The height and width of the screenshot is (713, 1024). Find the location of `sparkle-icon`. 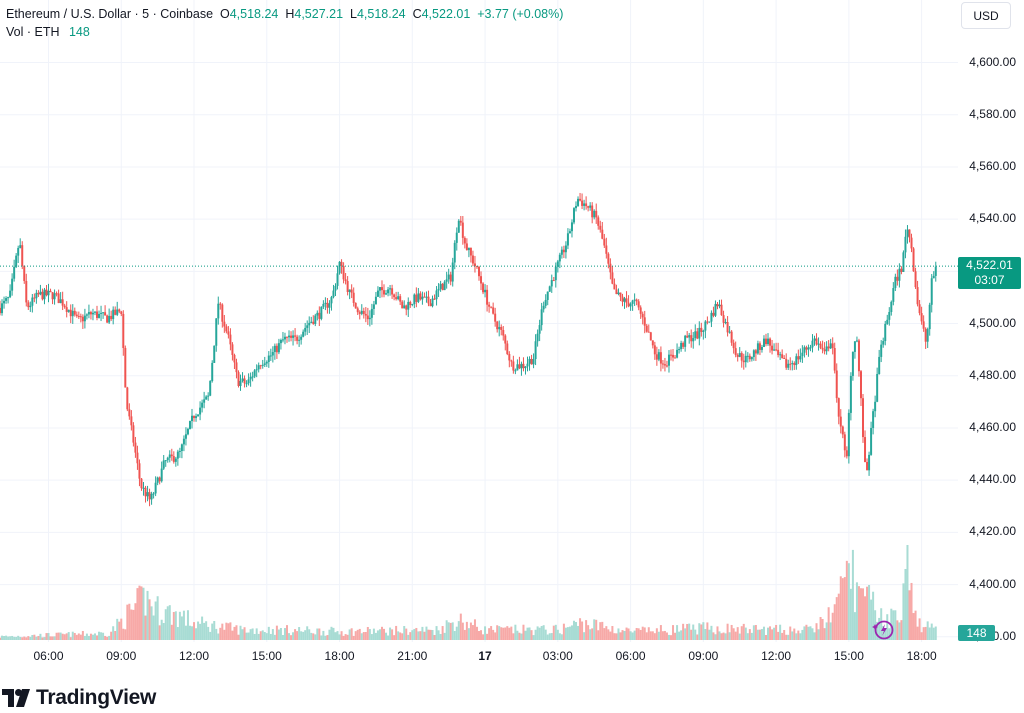

sparkle-icon is located at coordinates (884, 630).